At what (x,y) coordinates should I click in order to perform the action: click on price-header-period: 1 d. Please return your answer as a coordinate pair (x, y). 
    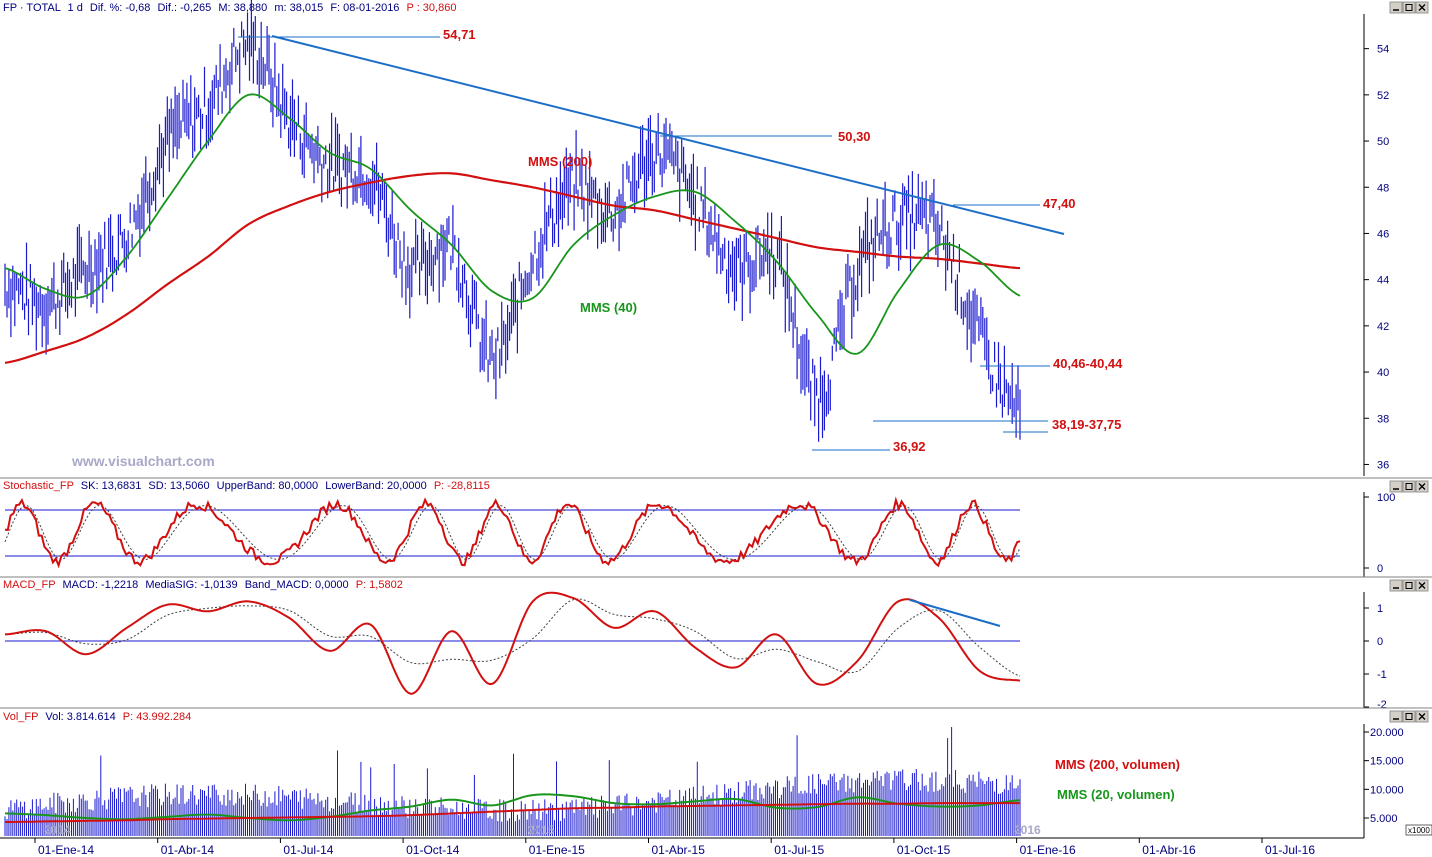
    Looking at the image, I should click on (75, 8).